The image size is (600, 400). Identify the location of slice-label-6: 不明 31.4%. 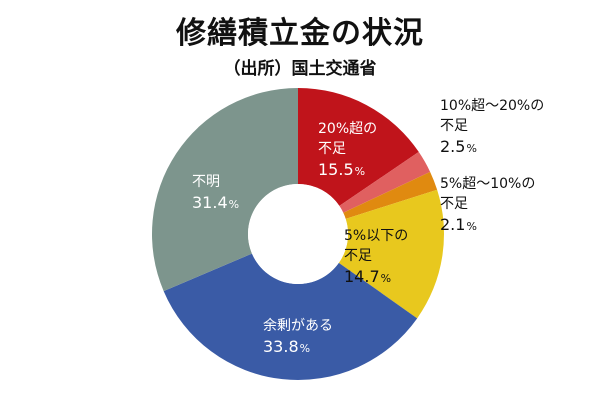
(215, 193).